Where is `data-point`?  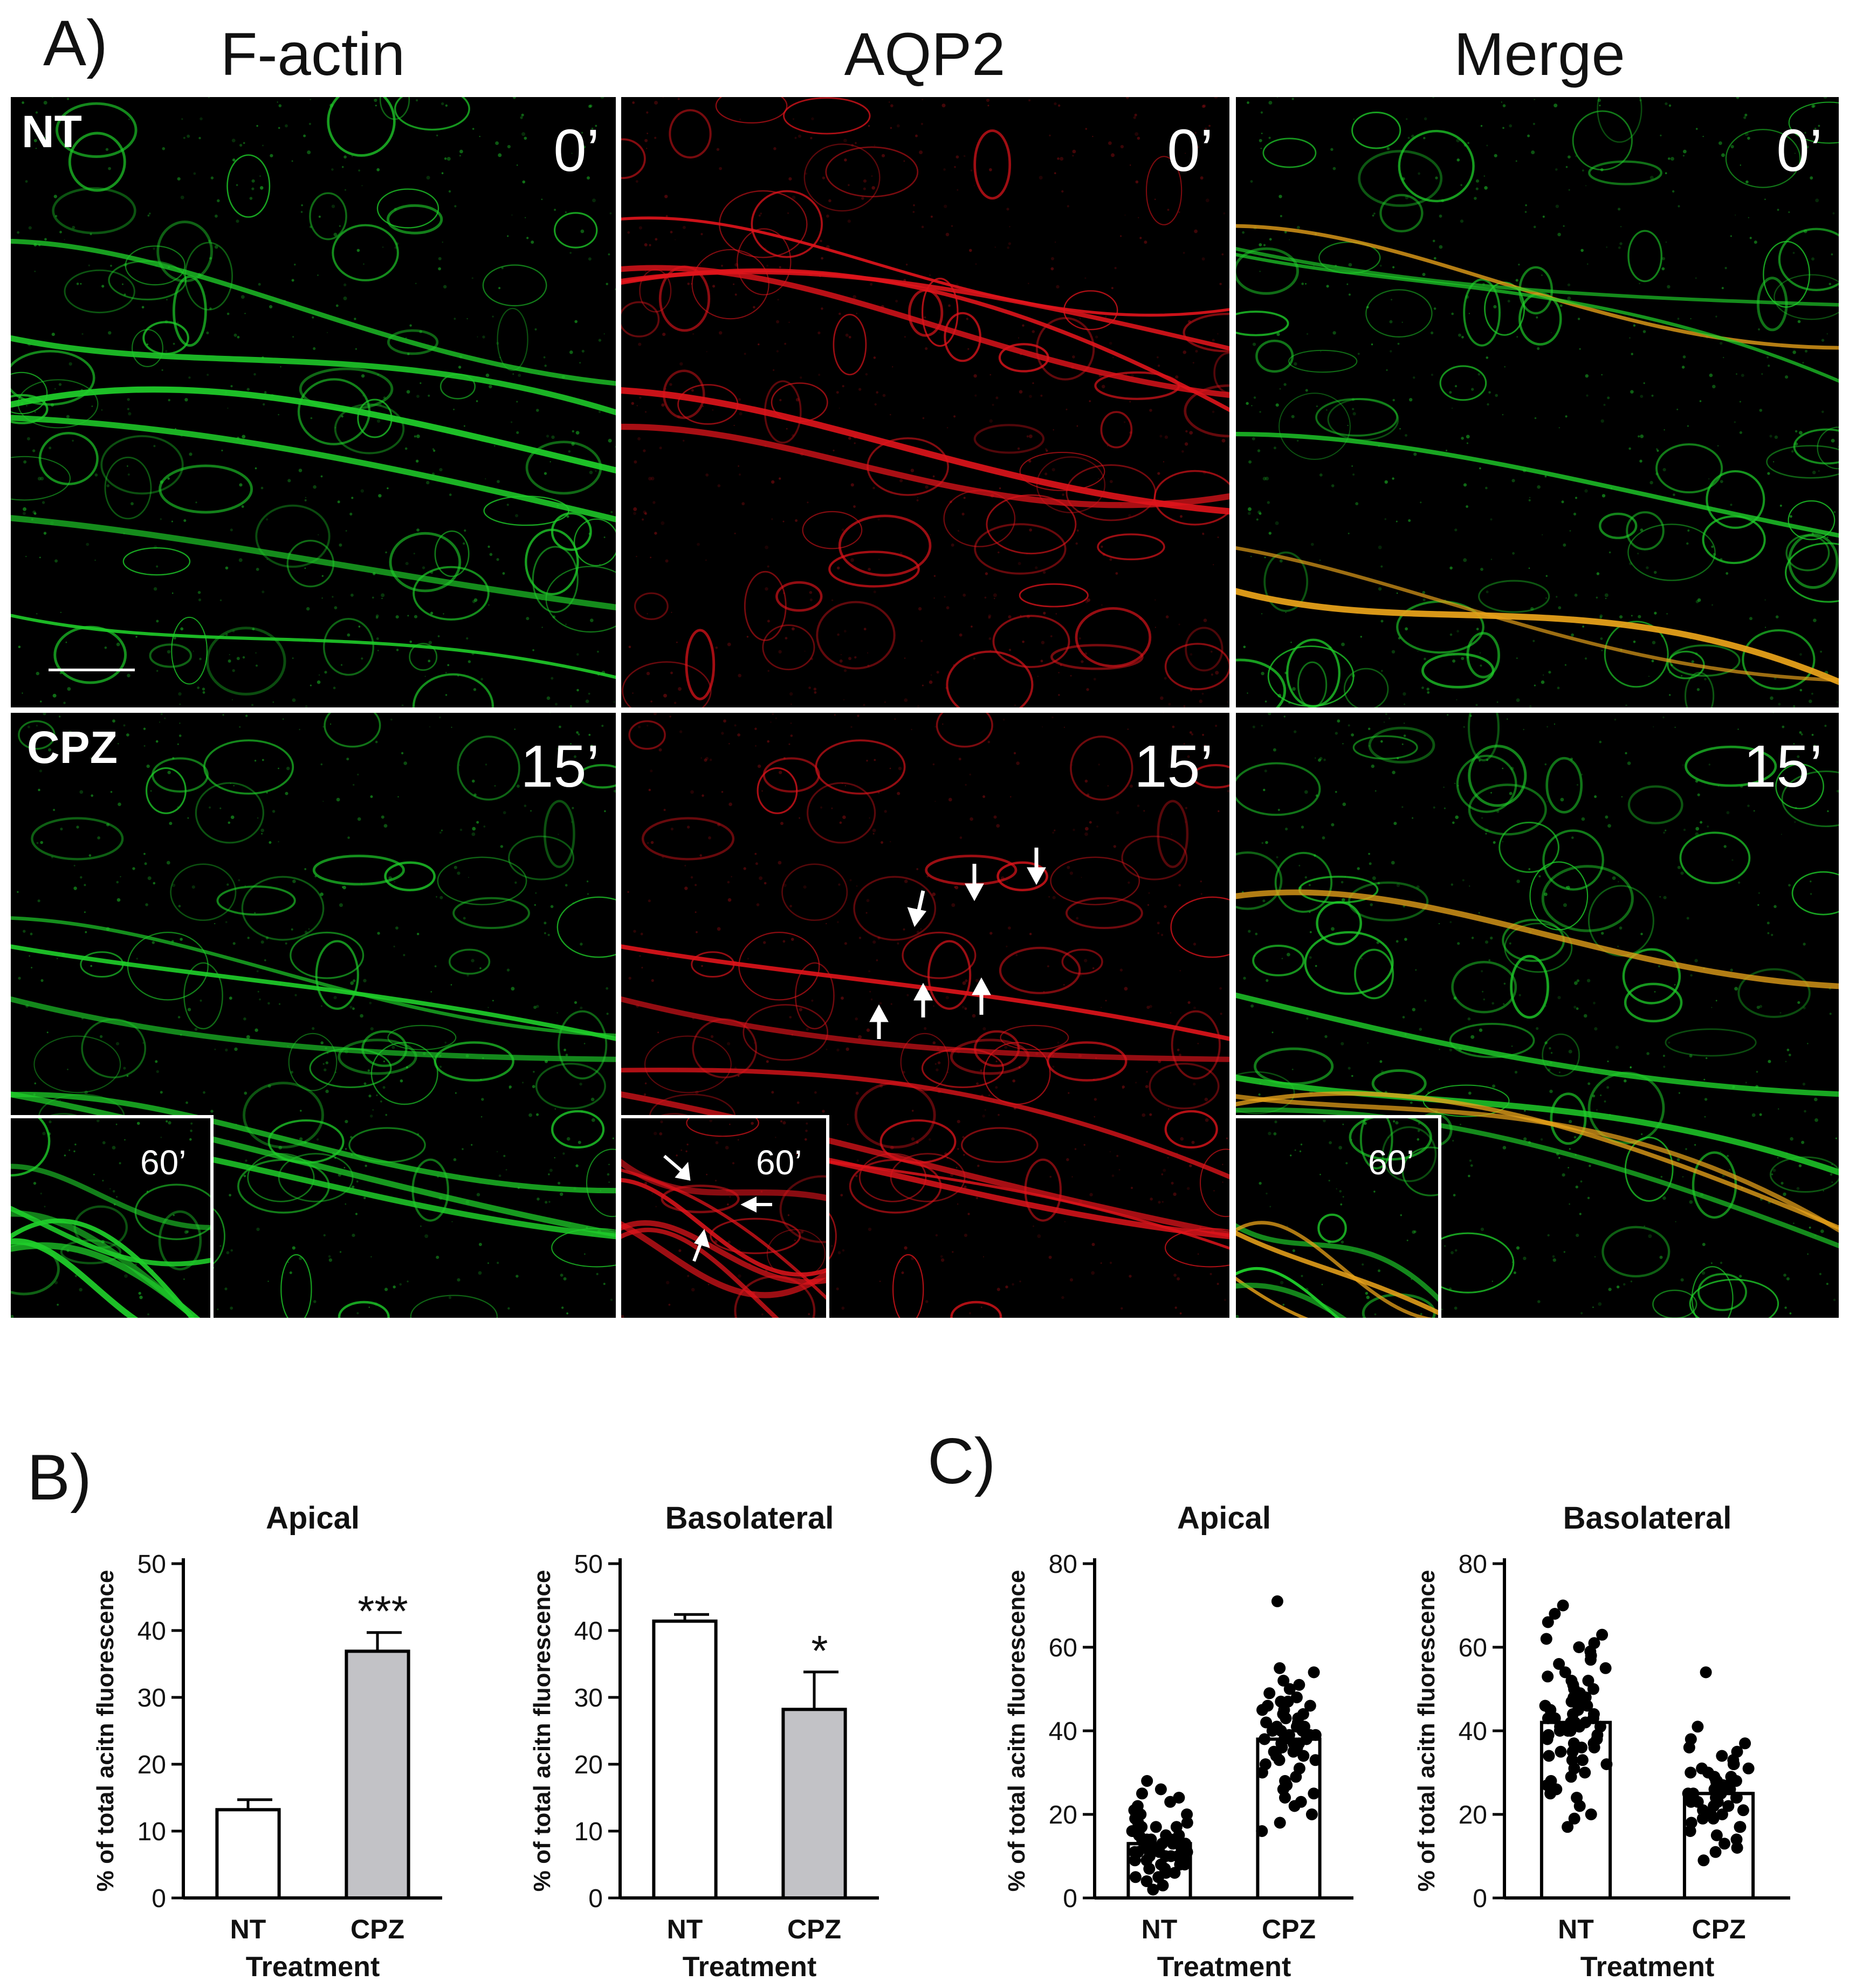 data-point is located at coordinates (1555, 1614).